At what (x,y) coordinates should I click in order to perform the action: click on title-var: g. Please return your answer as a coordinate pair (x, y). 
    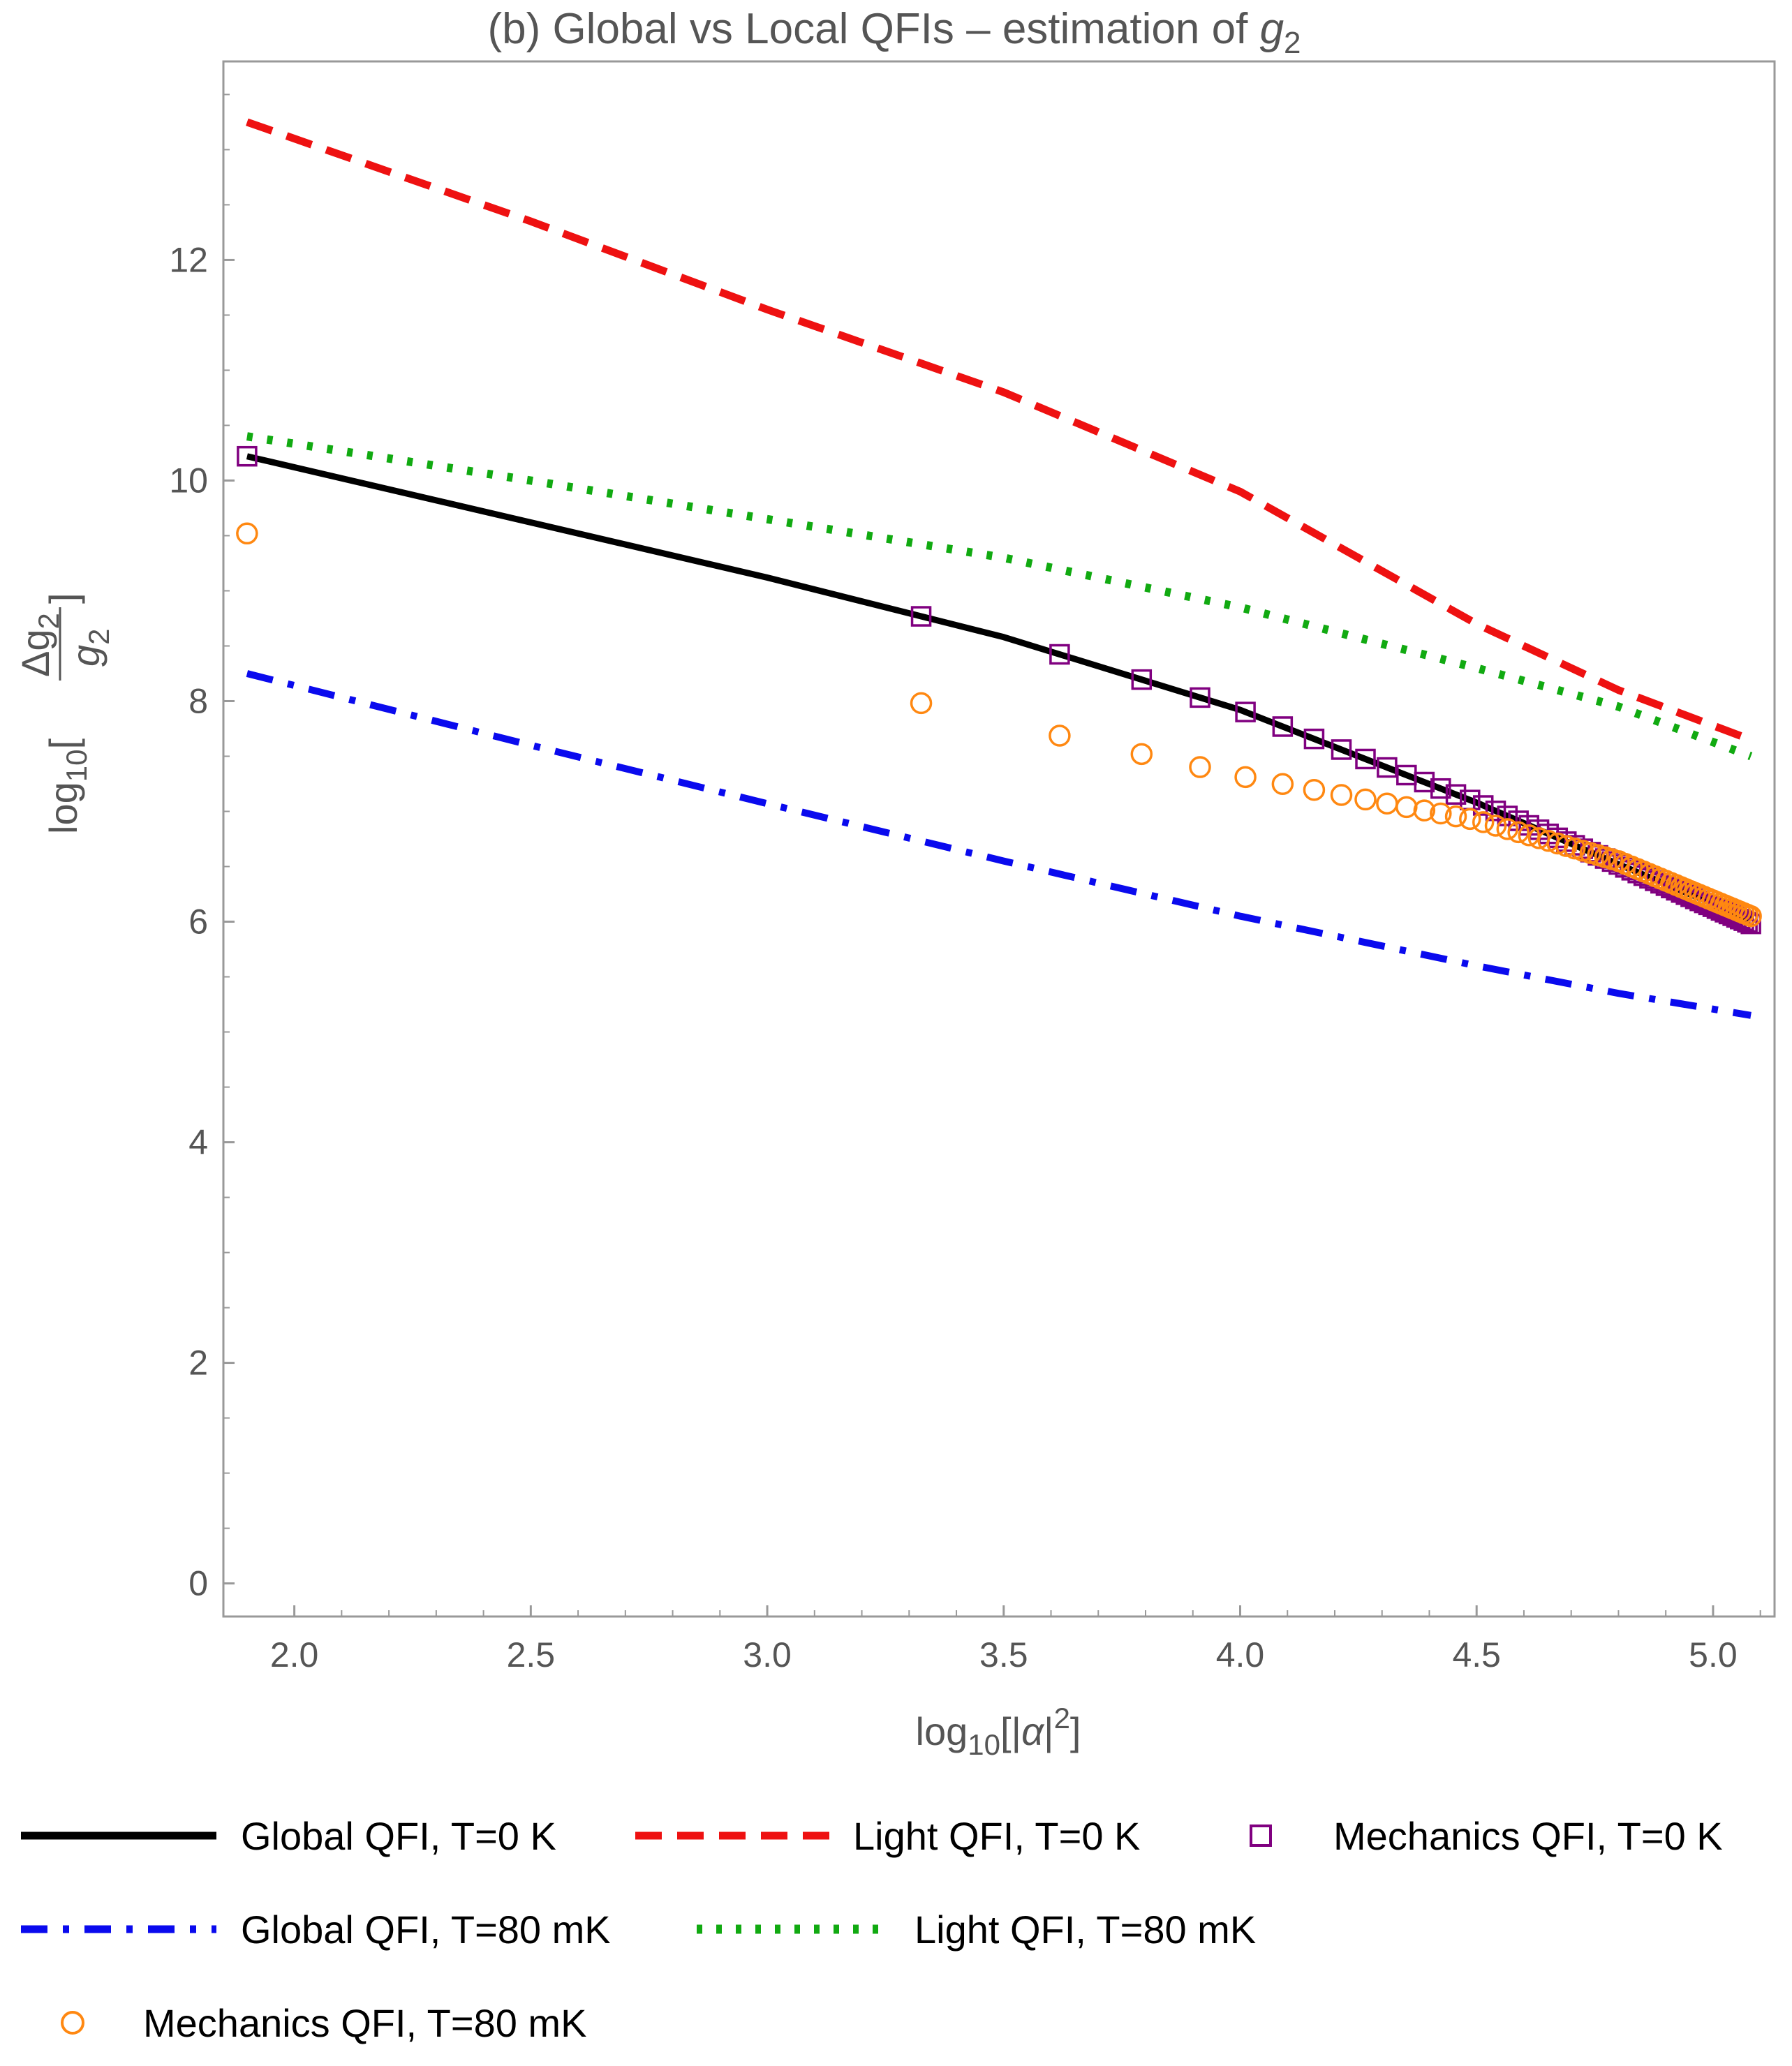
    Looking at the image, I should click on (1272, 29).